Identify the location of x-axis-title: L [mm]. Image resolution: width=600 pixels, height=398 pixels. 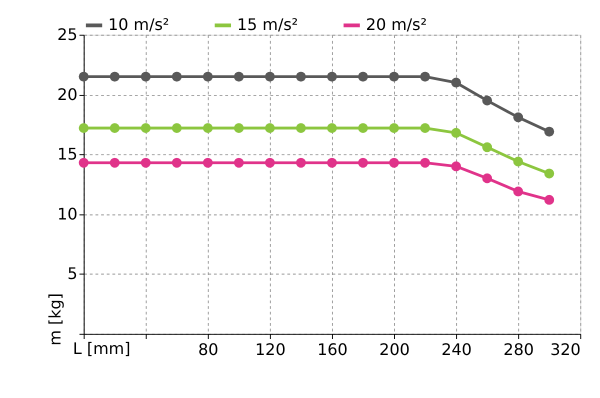
(101, 348).